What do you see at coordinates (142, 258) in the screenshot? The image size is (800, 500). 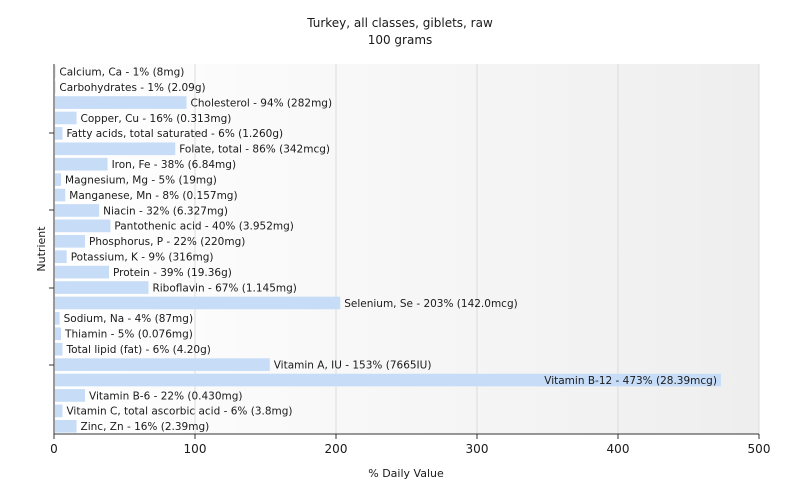 I see `bar-label: Potassium, K - 9% (316mg)` at bounding box center [142, 258].